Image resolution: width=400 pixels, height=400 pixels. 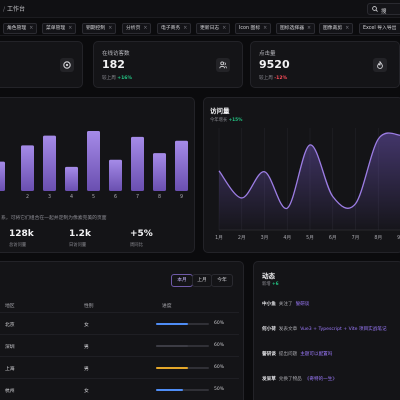 I want to click on cell-gender: 女, so click(x=86, y=325).